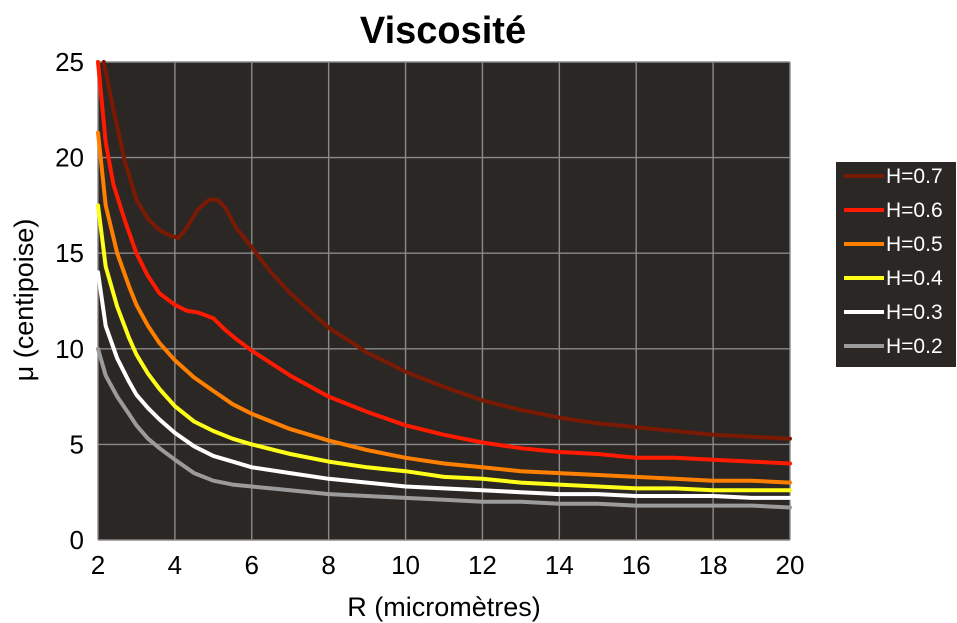  Describe the element at coordinates (24, 300) in the screenshot. I see `y-axis-label: μ (centipoise)` at that location.